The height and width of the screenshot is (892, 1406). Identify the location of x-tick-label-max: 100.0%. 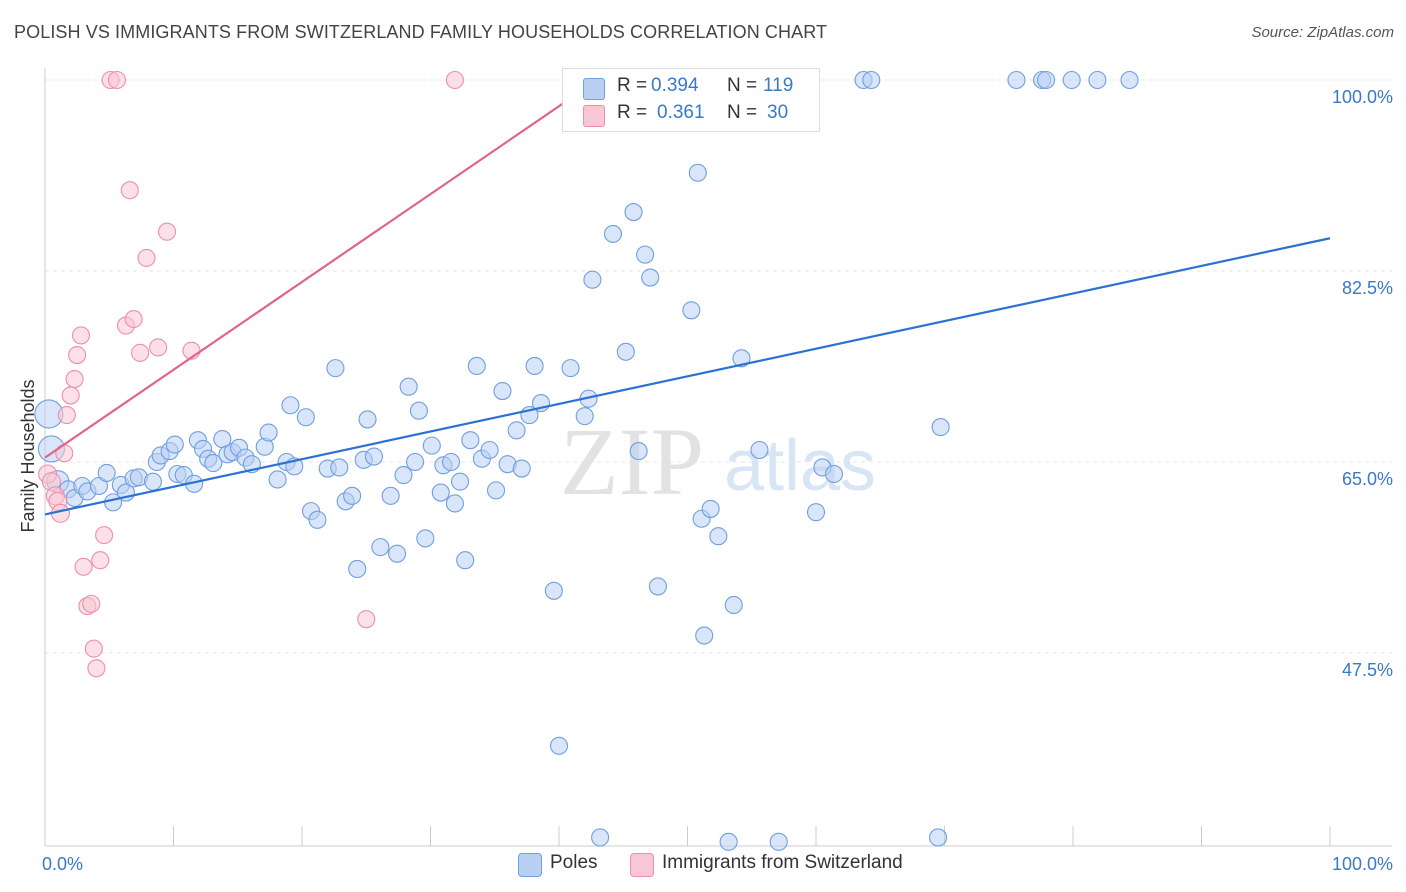
(1362, 864).